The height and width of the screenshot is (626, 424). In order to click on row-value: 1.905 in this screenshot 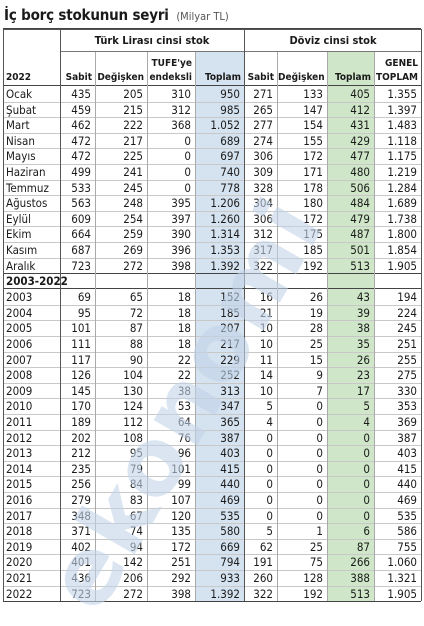, I will do `click(402, 265)`.